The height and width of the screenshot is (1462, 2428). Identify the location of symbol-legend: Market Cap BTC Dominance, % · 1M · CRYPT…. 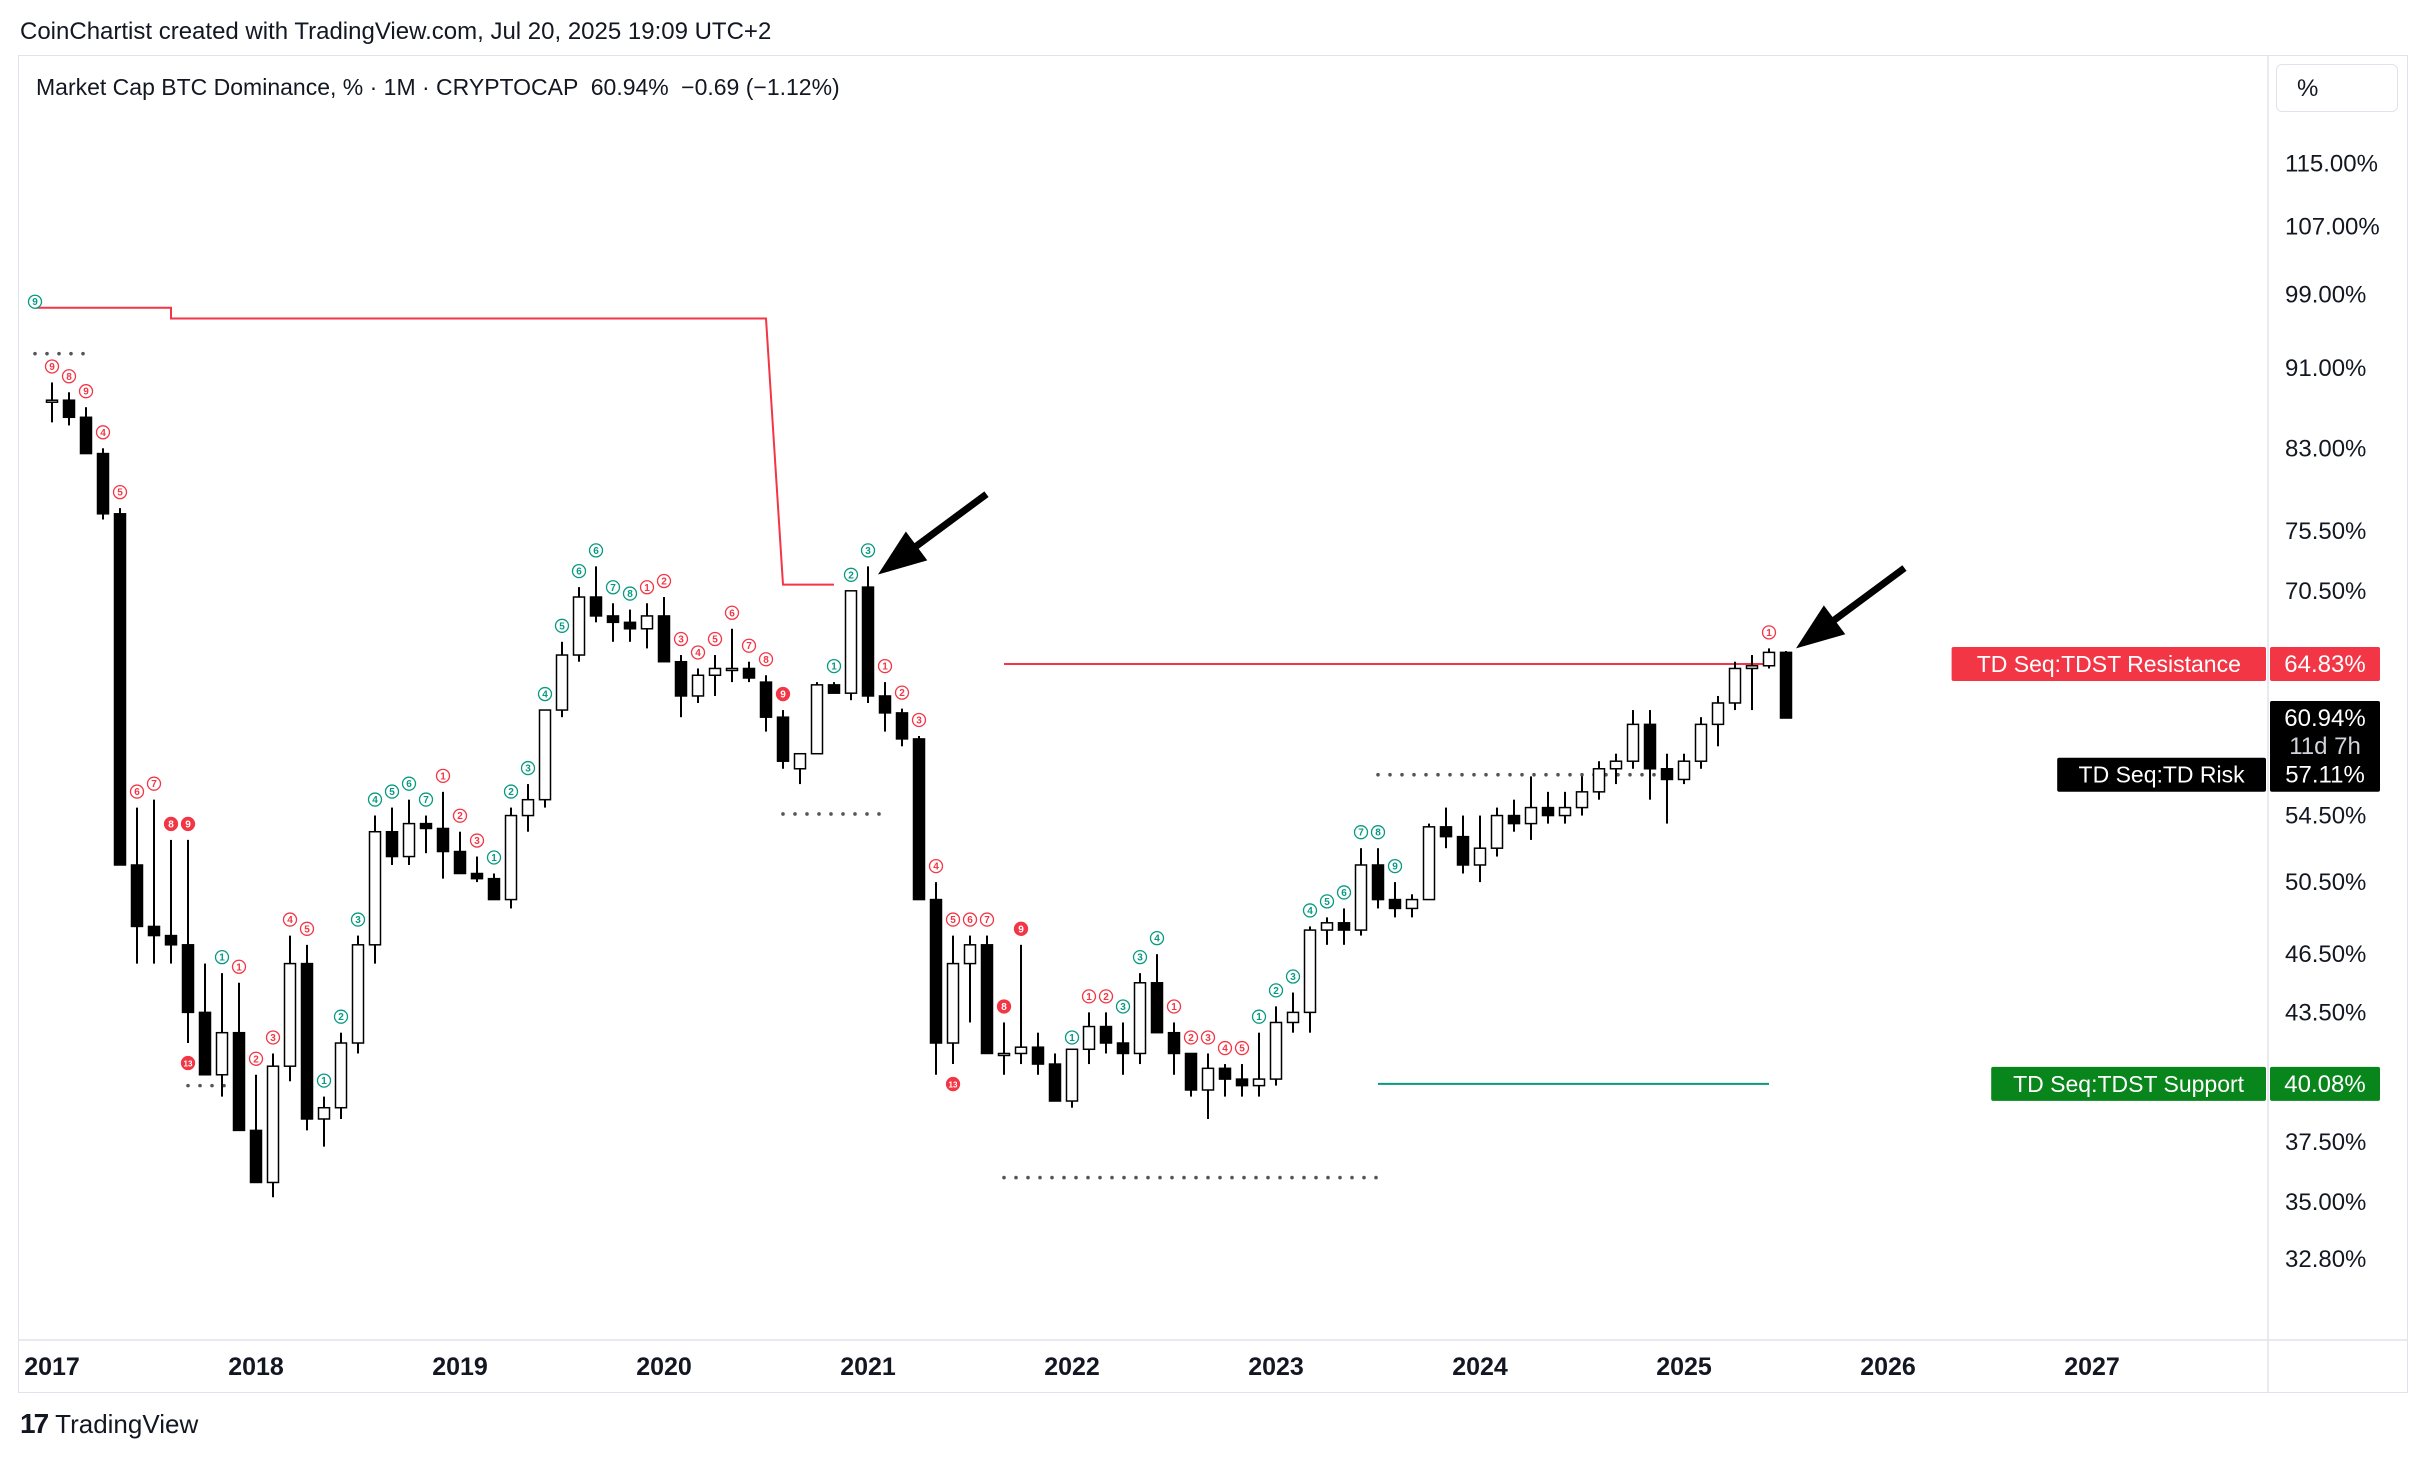
(441, 87).